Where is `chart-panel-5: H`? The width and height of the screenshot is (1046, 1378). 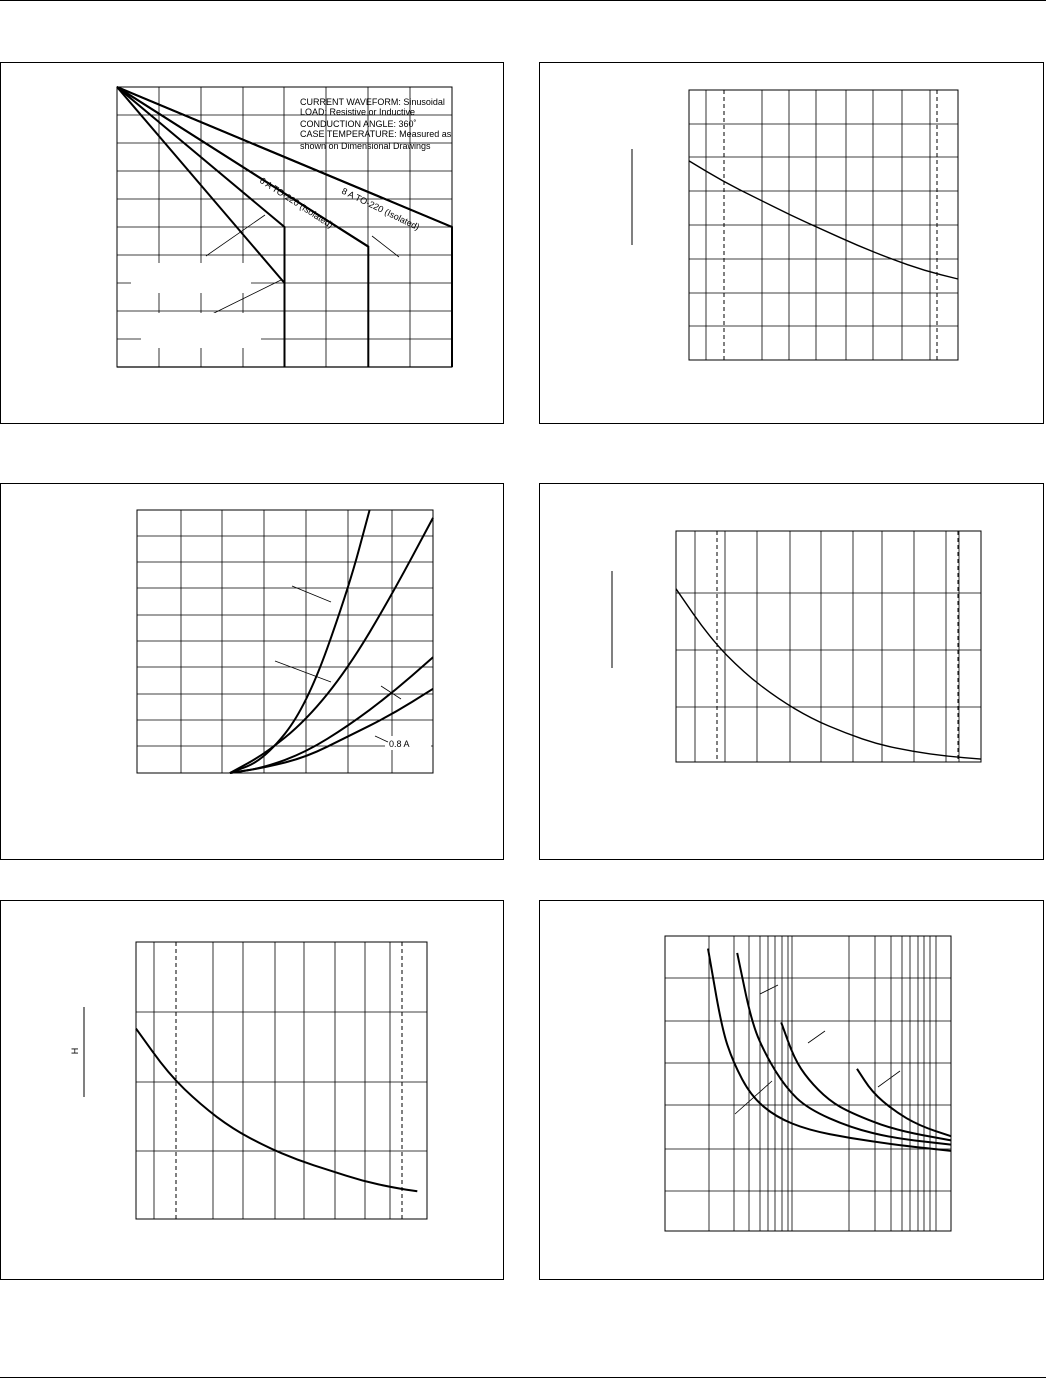 chart-panel-5: H is located at coordinates (252, 1090).